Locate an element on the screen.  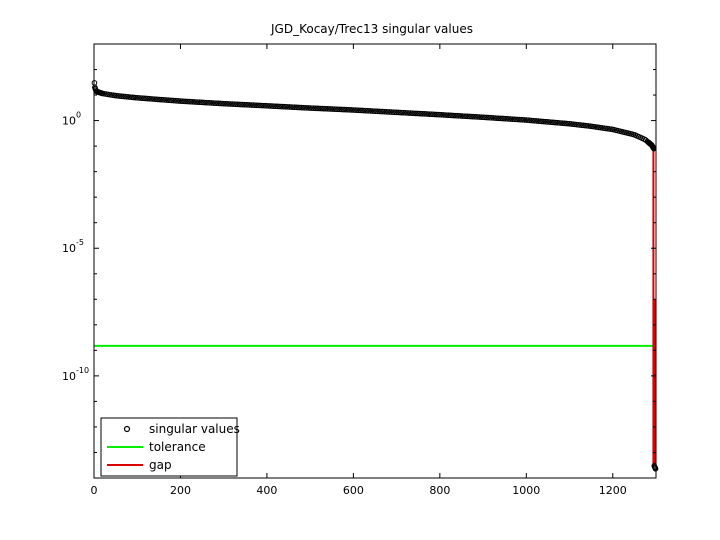
x-tick-label: 400 is located at coordinates (266, 490).